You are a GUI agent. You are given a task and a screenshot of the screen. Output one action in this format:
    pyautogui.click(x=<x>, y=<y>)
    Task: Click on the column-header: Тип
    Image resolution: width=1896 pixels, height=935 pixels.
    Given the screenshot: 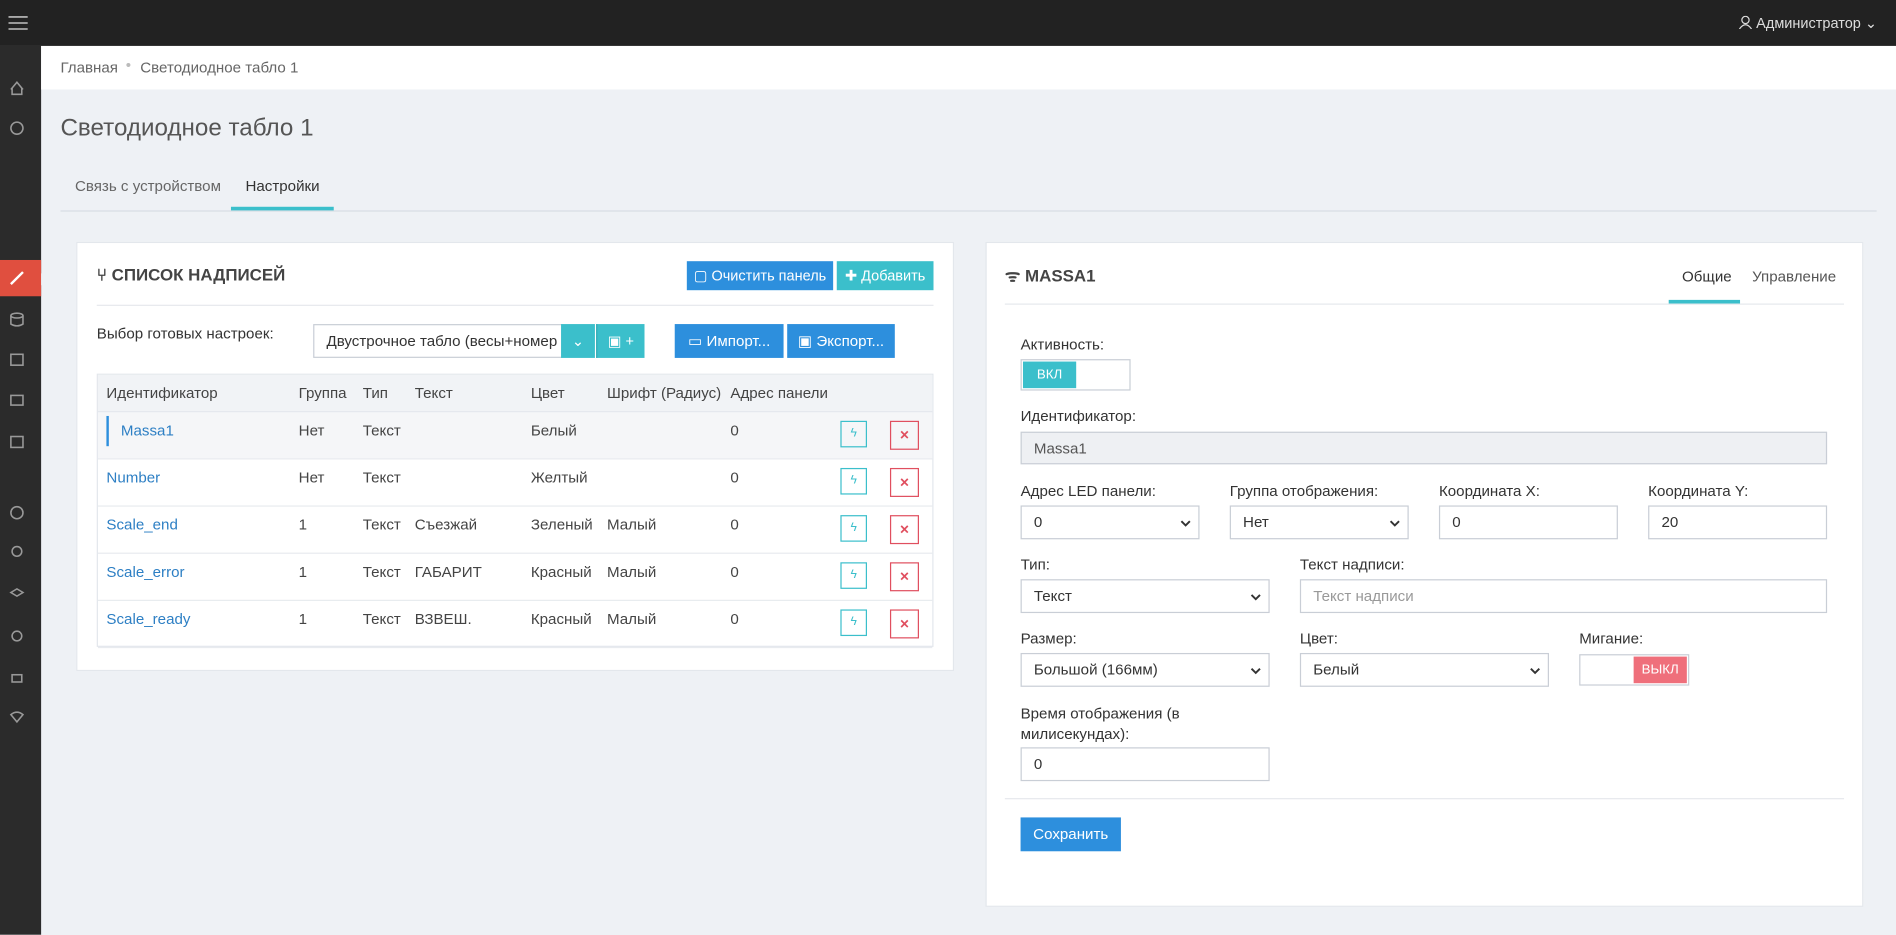 What is the action you would take?
    pyautogui.click(x=375, y=393)
    